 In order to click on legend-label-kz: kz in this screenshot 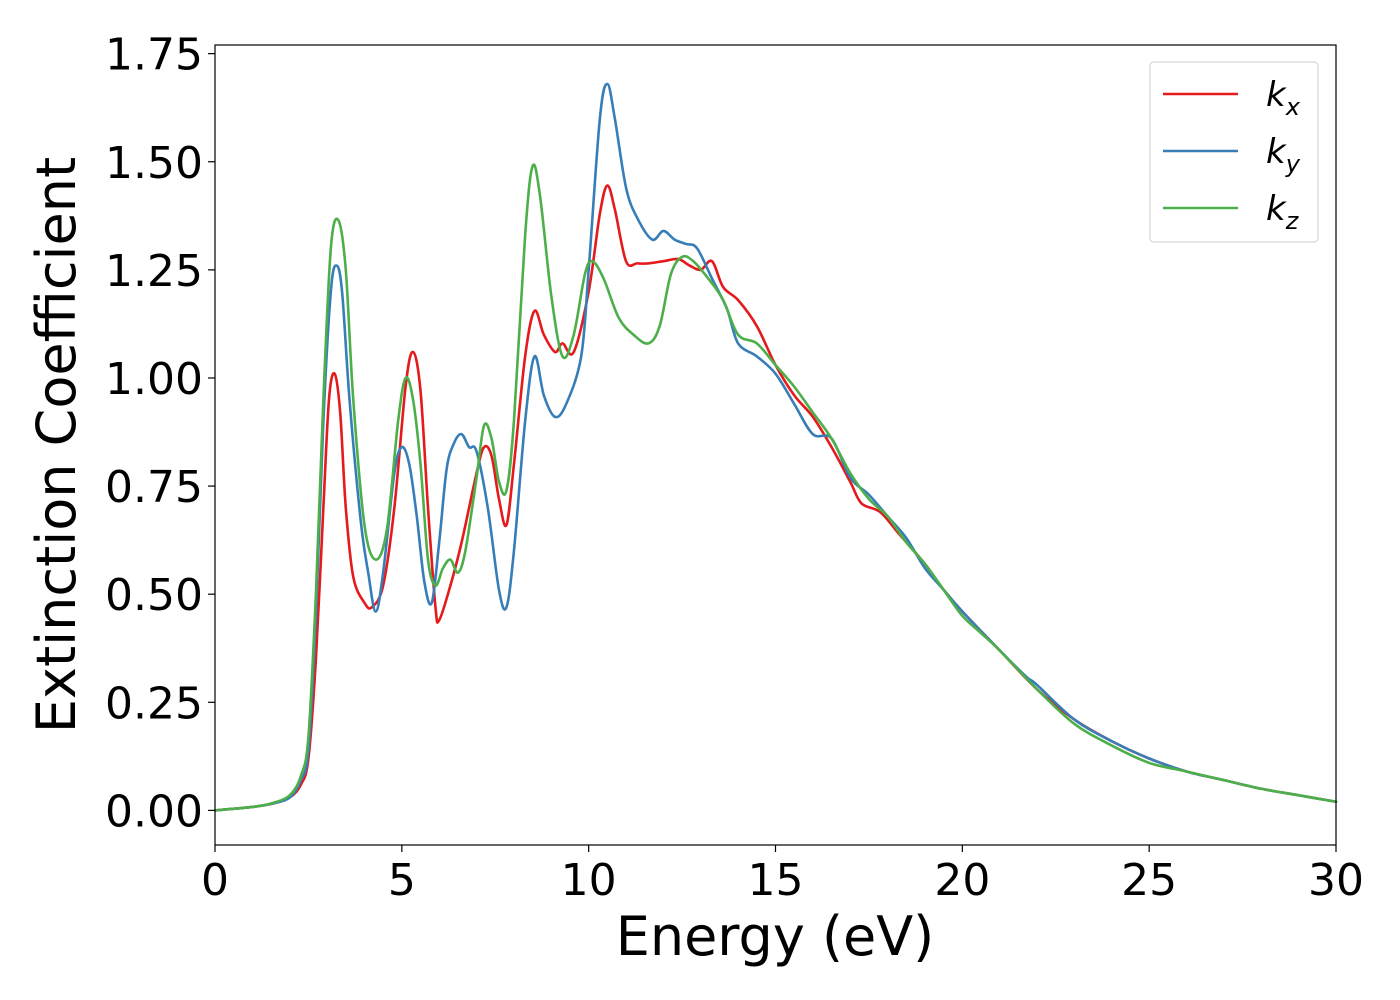, I will do `click(1283, 212)`.